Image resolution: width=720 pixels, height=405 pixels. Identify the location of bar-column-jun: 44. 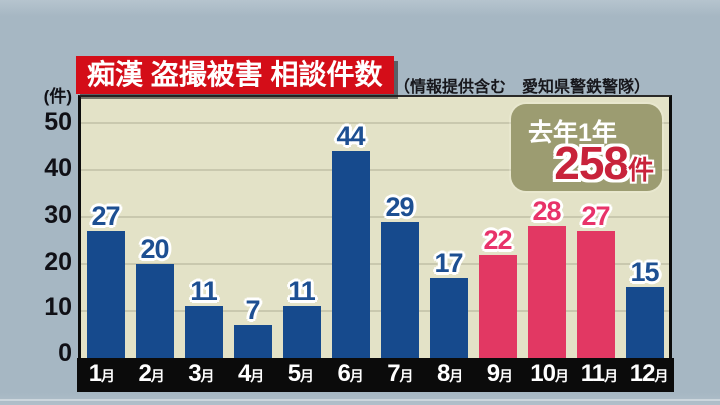
(350, 227).